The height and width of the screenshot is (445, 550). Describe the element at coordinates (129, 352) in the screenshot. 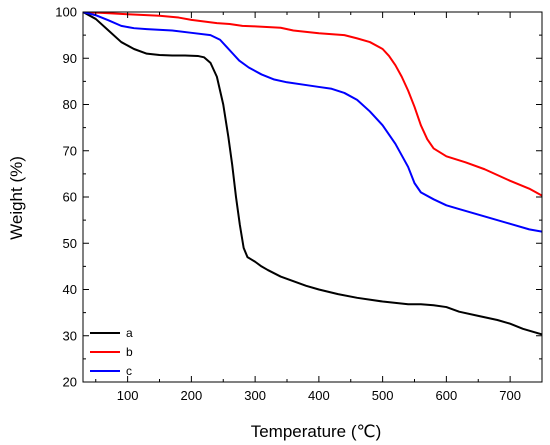

I see `legend-label-b: b` at that location.